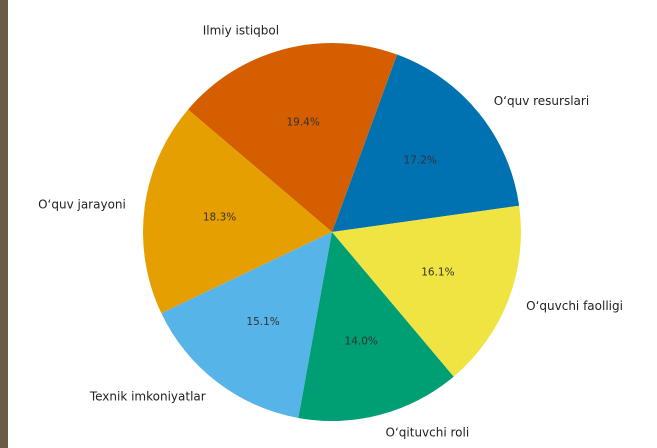 The height and width of the screenshot is (448, 657). What do you see at coordinates (219, 217) in the screenshot?
I see `percent-label: 18.3%` at bounding box center [219, 217].